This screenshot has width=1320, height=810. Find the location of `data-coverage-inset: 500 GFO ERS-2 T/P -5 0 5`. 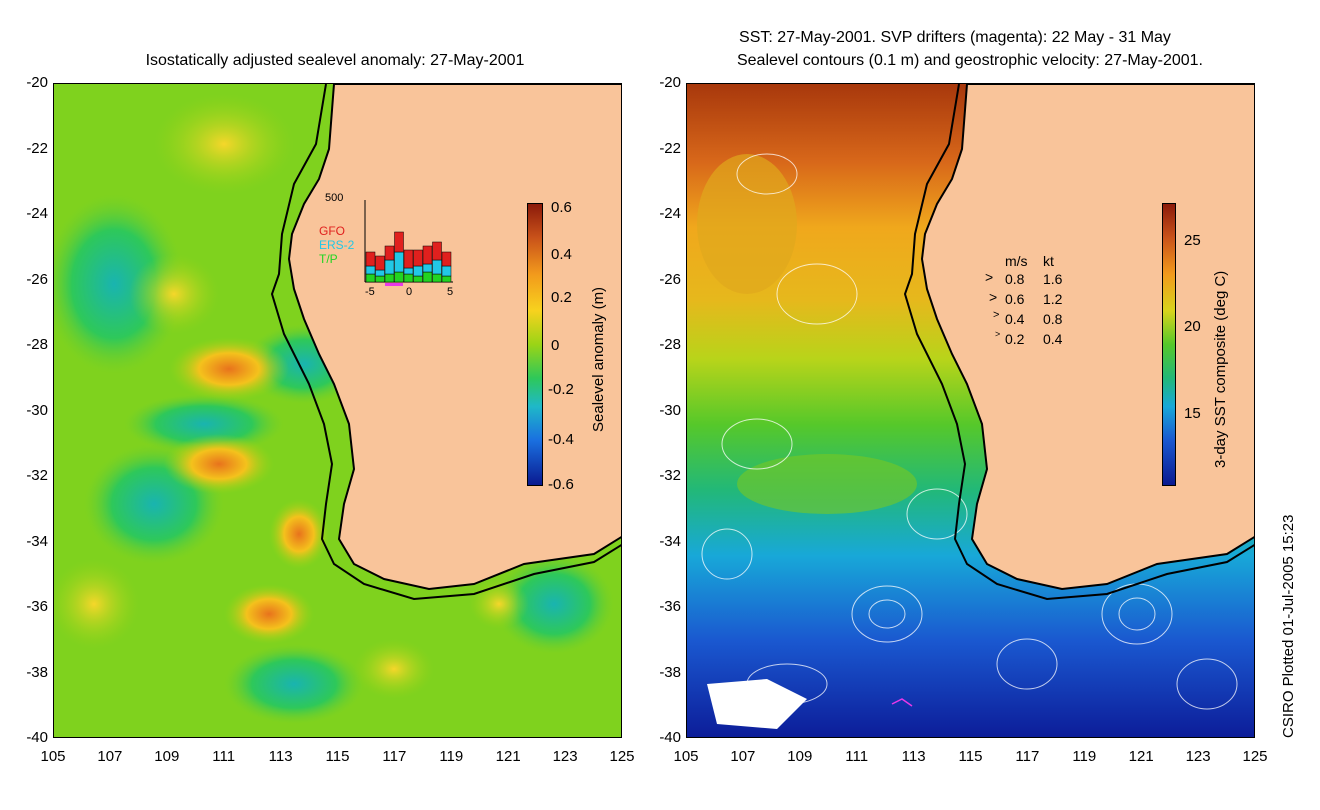

data-coverage-inset: 500 GFO ERS-2 T/P -5 0 5 is located at coordinates (387, 245).